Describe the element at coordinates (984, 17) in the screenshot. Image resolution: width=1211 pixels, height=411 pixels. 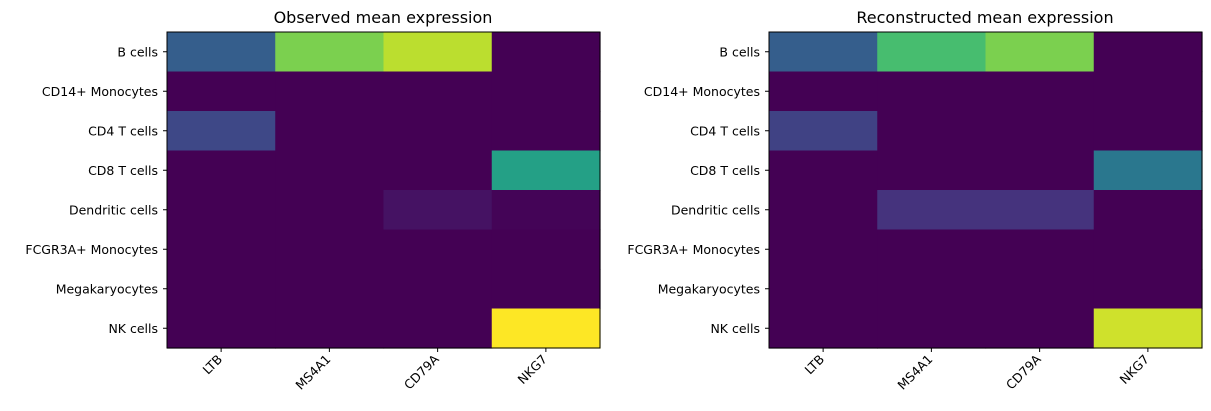
I see `panel-title: Reconstructed mean expression` at that location.